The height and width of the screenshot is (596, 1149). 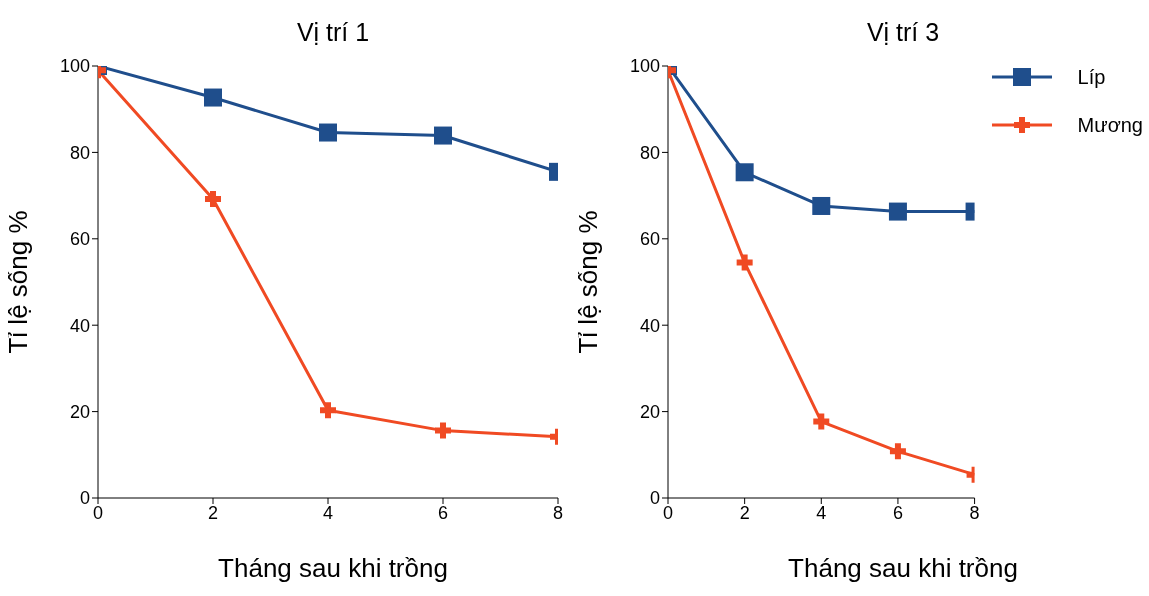 What do you see at coordinates (903, 32) in the screenshot?
I see `chart-title: Vị trí 3` at bounding box center [903, 32].